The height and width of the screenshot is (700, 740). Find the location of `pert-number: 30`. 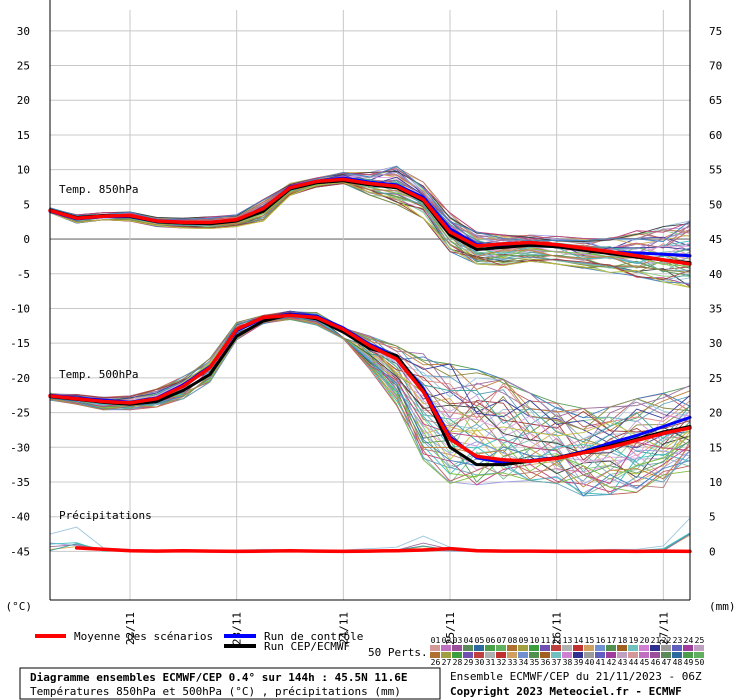

pert-number: 30 is located at coordinates (480, 662).